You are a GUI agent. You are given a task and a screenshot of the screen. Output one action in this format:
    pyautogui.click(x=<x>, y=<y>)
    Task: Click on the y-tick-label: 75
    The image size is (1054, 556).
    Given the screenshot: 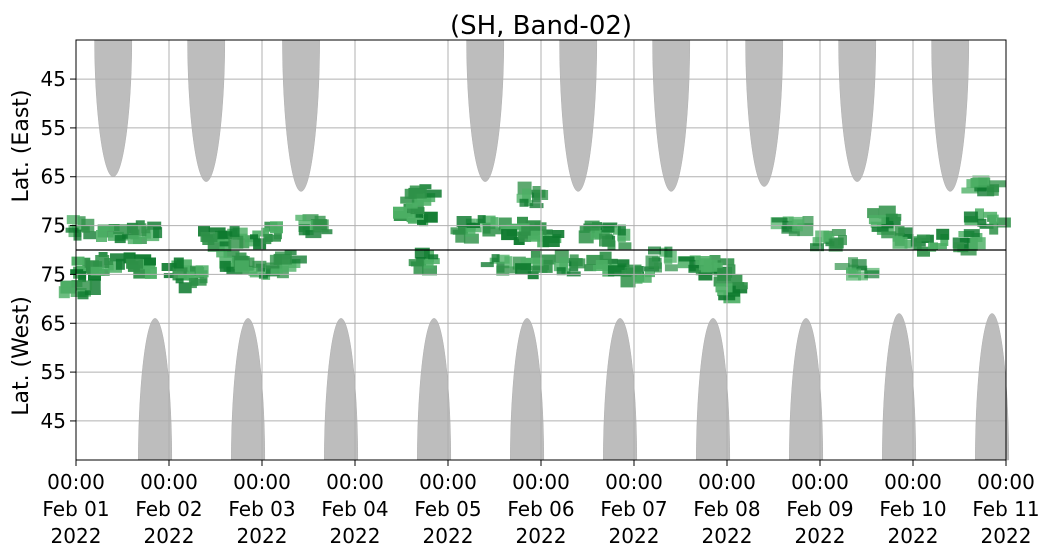 What is the action you would take?
    pyautogui.click(x=53, y=274)
    